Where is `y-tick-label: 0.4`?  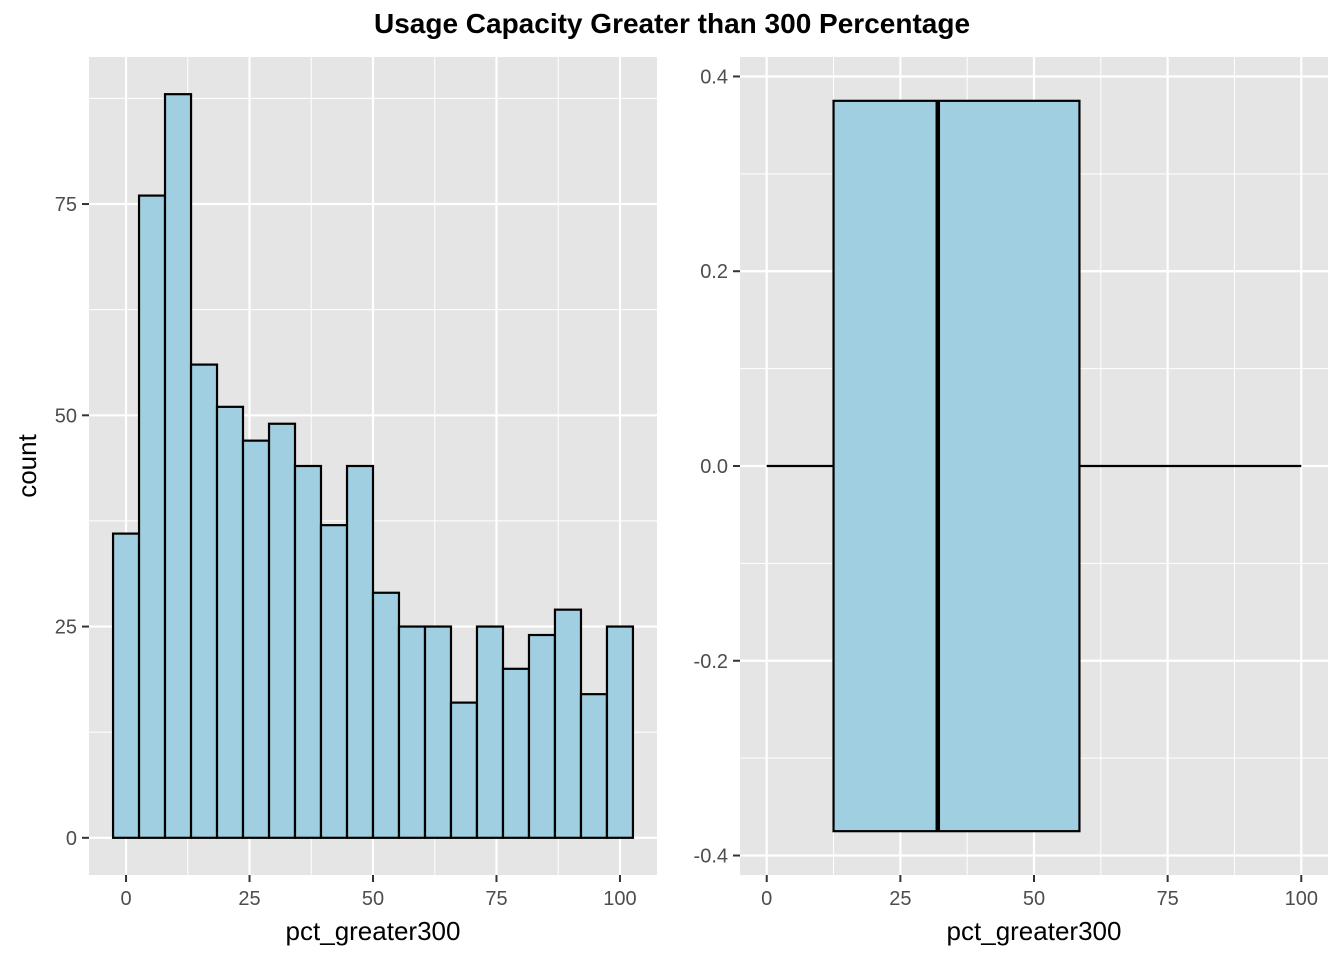 y-tick-label: 0.4 is located at coordinates (714, 77).